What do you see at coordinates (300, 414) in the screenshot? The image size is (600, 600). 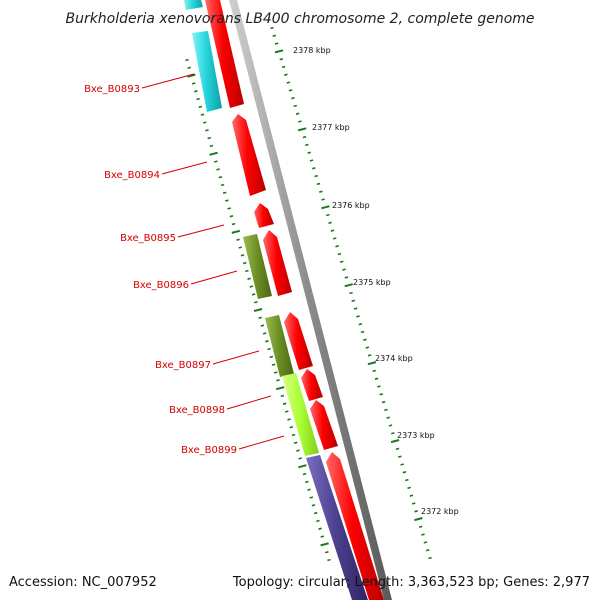 I see `lime-feature-bxe-b0898` at bounding box center [300, 414].